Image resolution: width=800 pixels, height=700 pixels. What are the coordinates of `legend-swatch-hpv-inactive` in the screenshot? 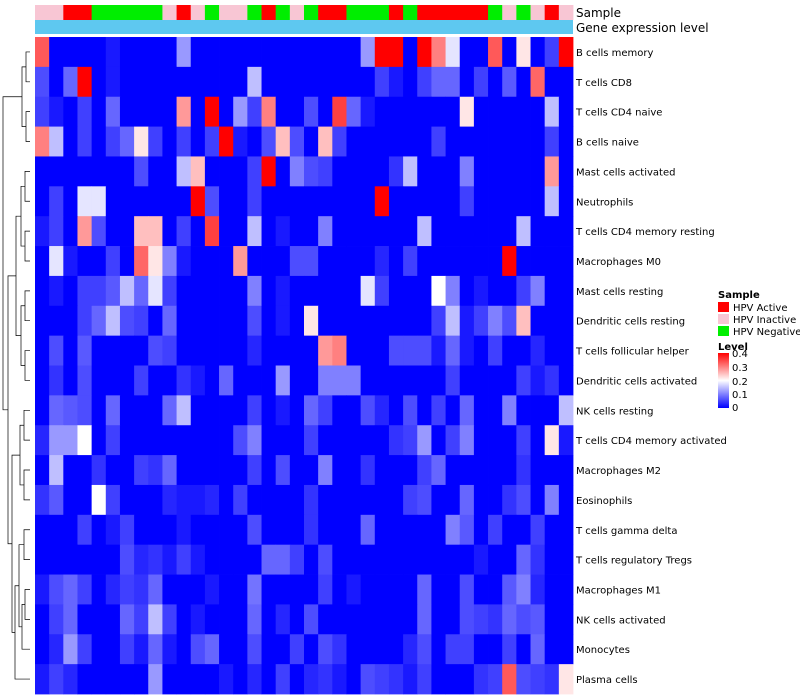 It's located at (723, 319).